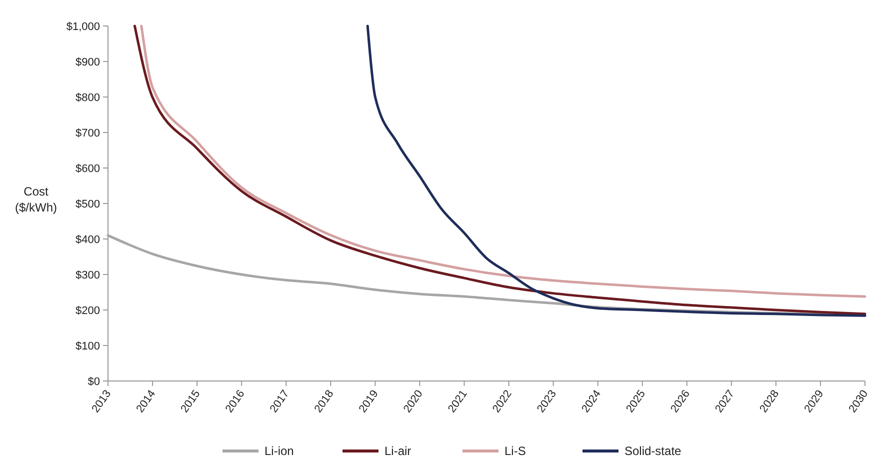 This screenshot has height=469, width=885. What do you see at coordinates (83, 26) in the screenshot?
I see `y-tick-label: $1,000` at bounding box center [83, 26].